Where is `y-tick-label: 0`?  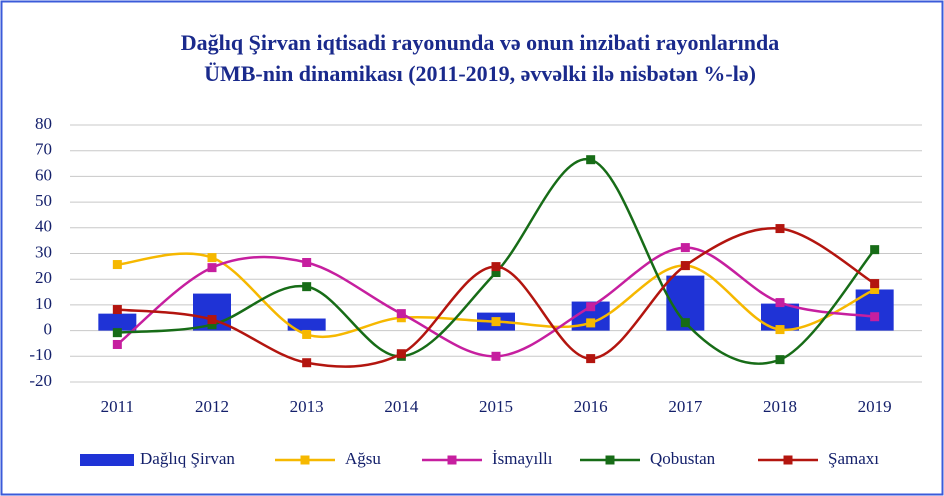 y-tick-label: 0 is located at coordinates (48, 329).